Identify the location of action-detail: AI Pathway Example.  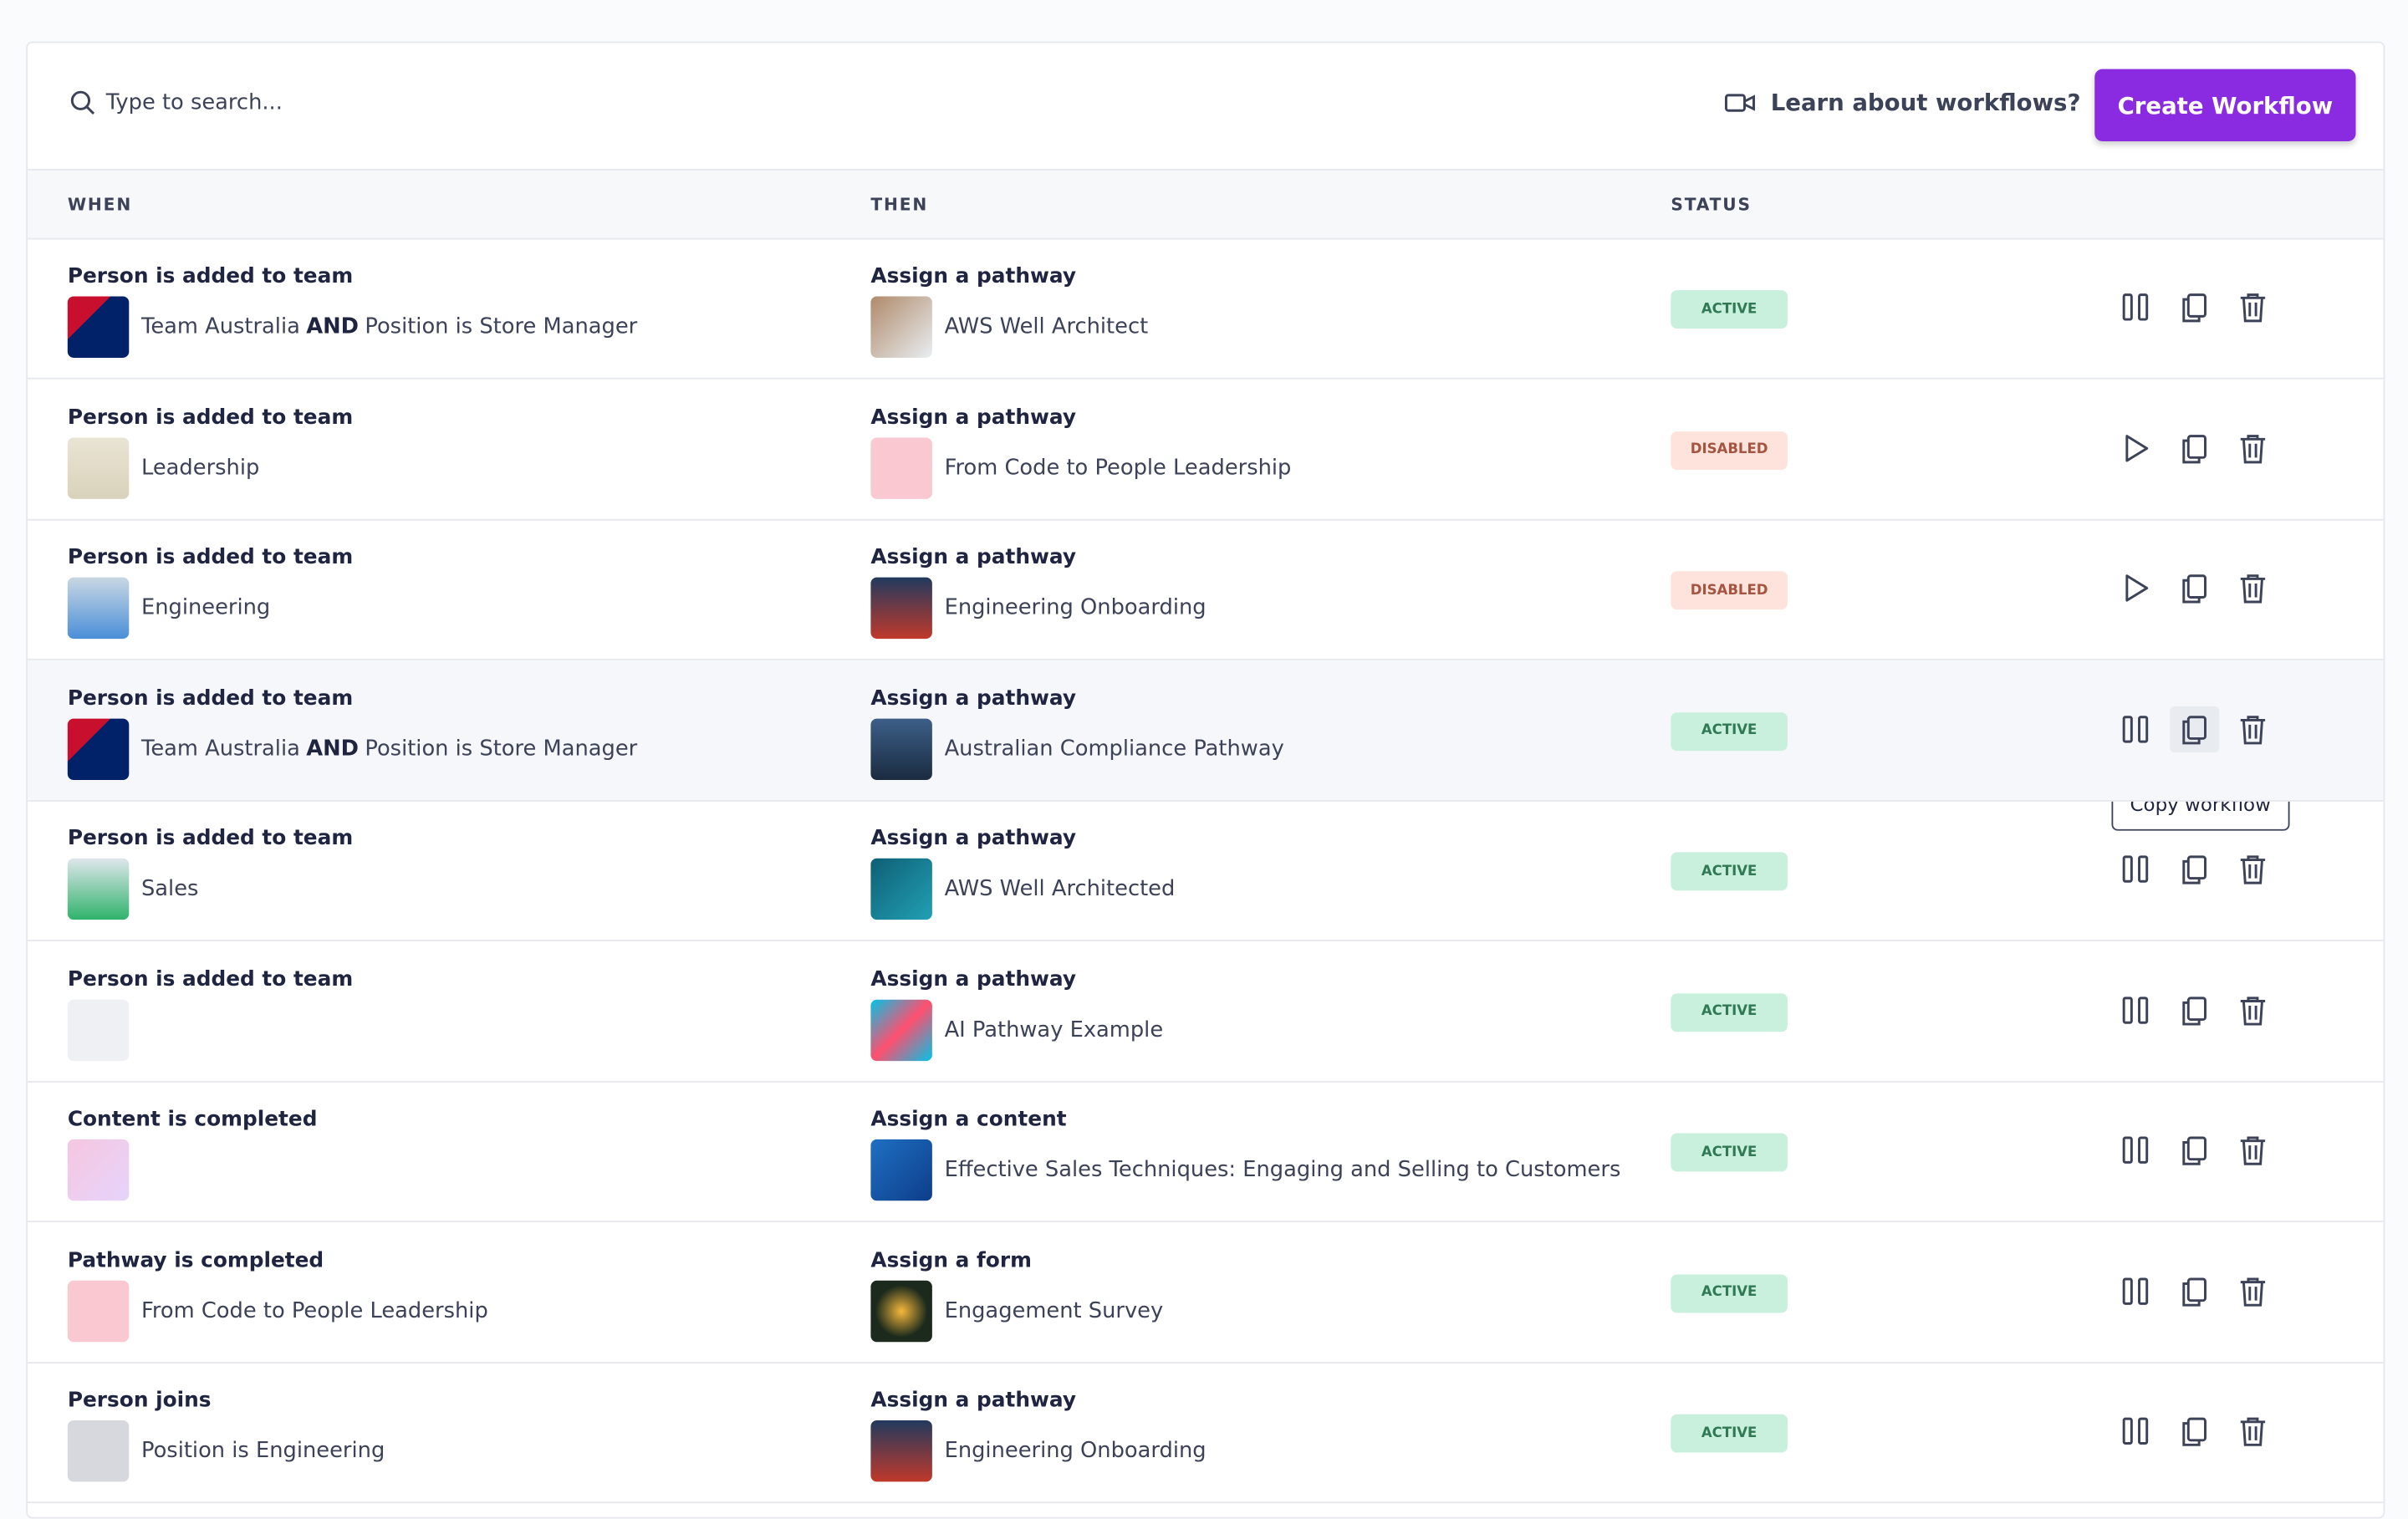
(1054, 1029).